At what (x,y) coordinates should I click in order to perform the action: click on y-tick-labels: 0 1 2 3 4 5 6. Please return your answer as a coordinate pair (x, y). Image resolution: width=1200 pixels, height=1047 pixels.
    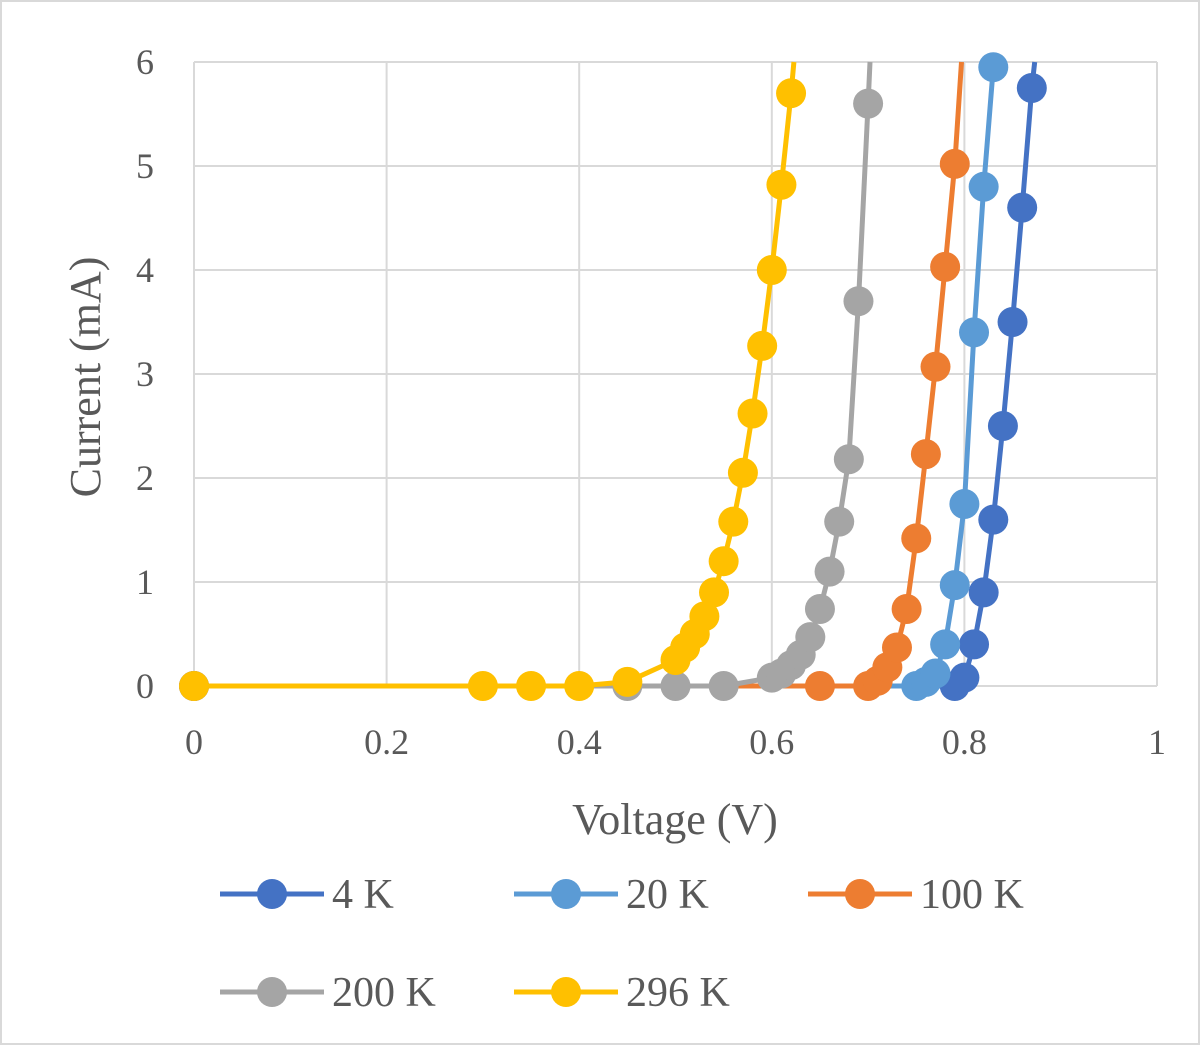
    Looking at the image, I should click on (145, 374).